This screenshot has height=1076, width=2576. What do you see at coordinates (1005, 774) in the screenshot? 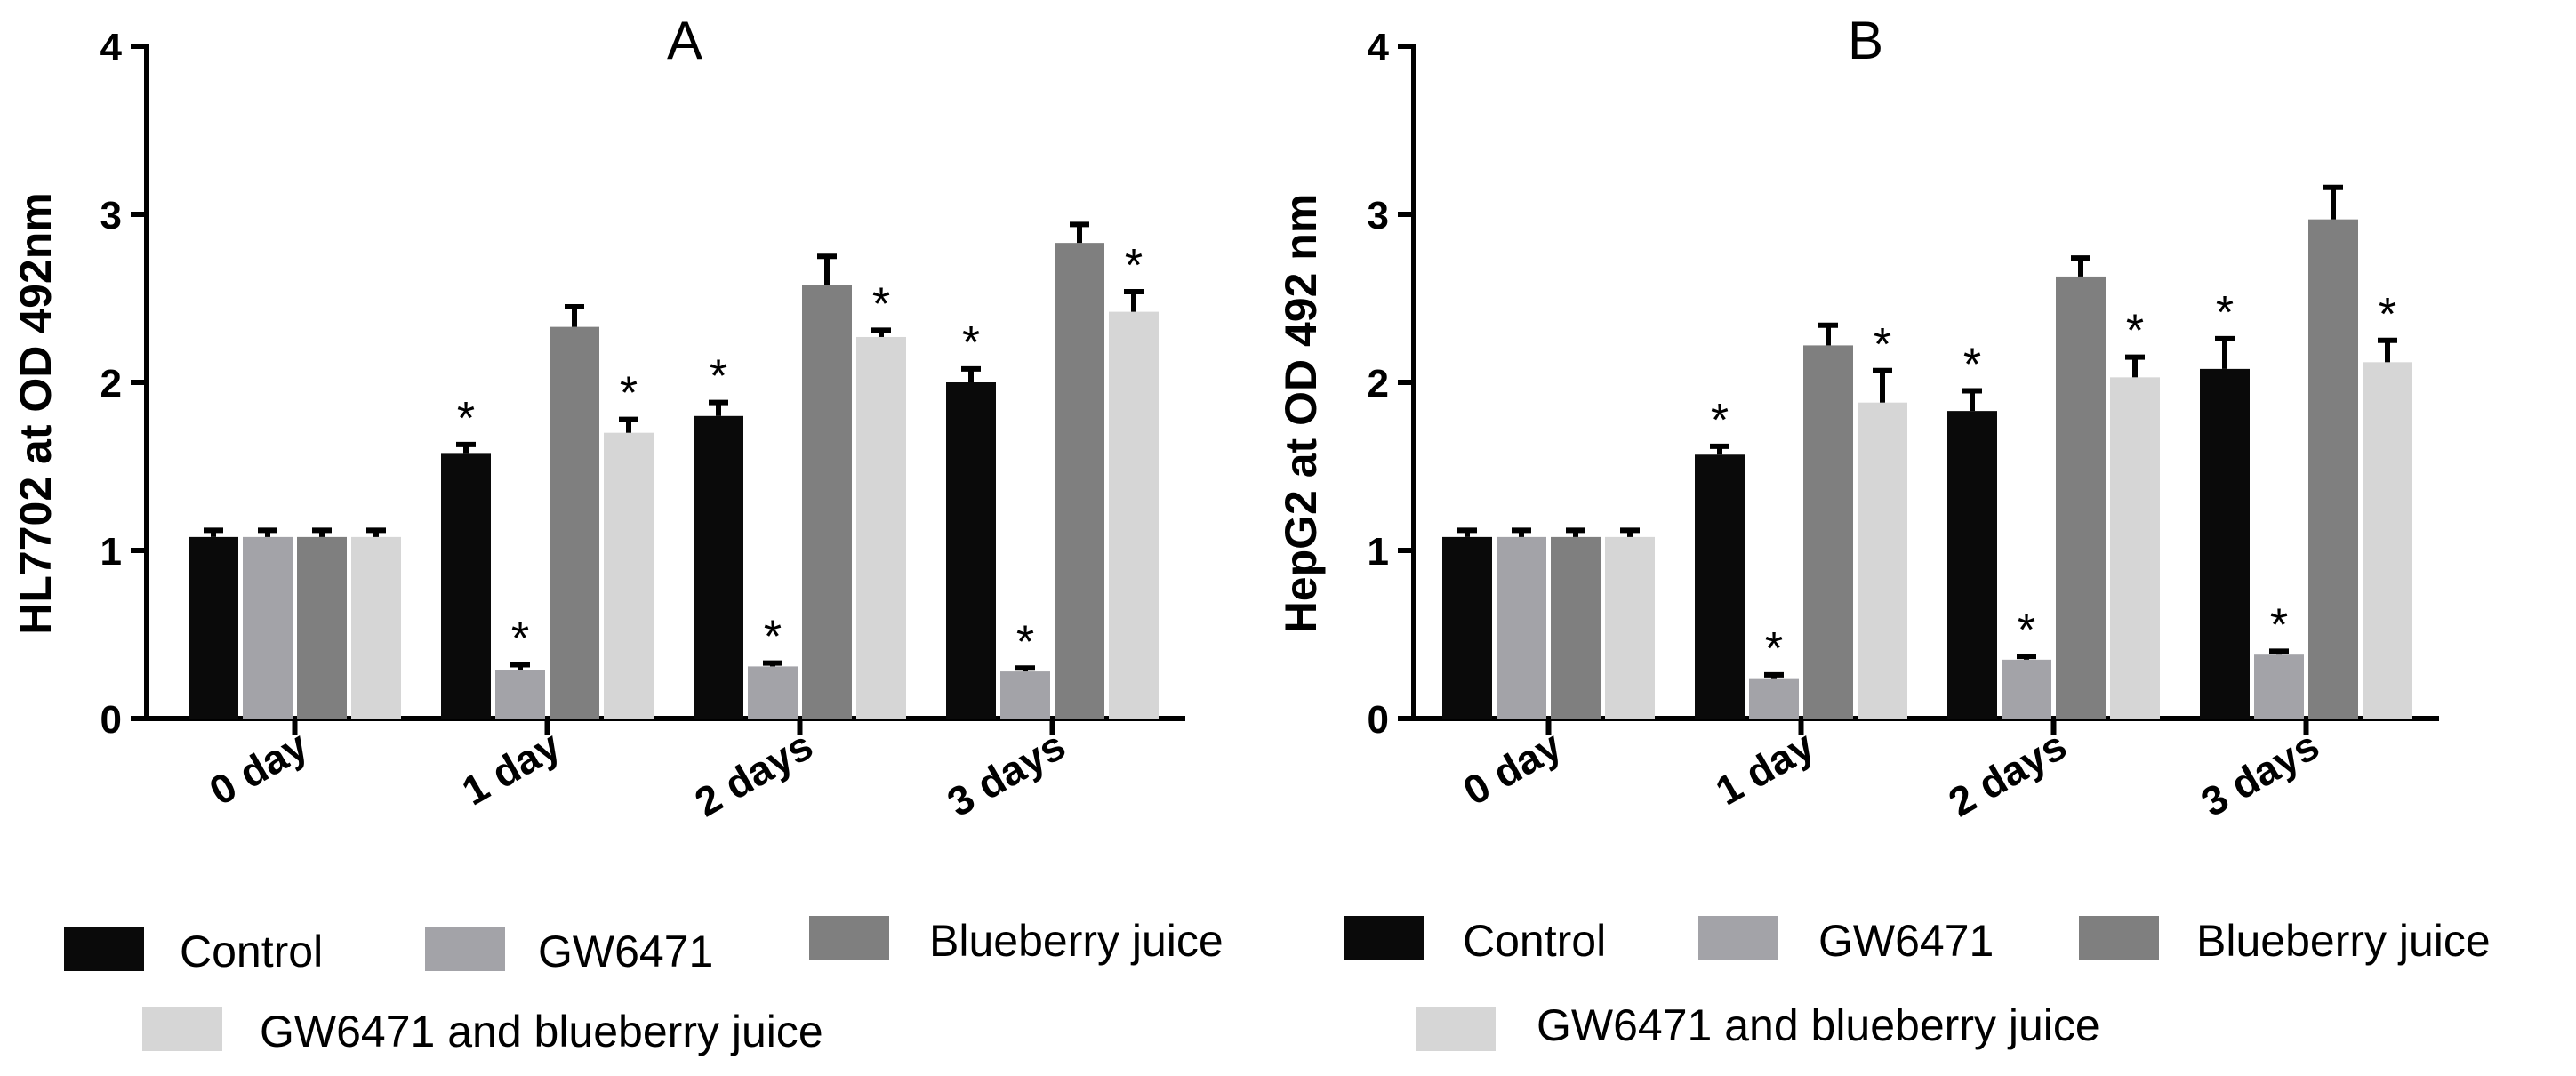
I see `panel-a-x-tick-label-3-days: 3 days` at bounding box center [1005, 774].